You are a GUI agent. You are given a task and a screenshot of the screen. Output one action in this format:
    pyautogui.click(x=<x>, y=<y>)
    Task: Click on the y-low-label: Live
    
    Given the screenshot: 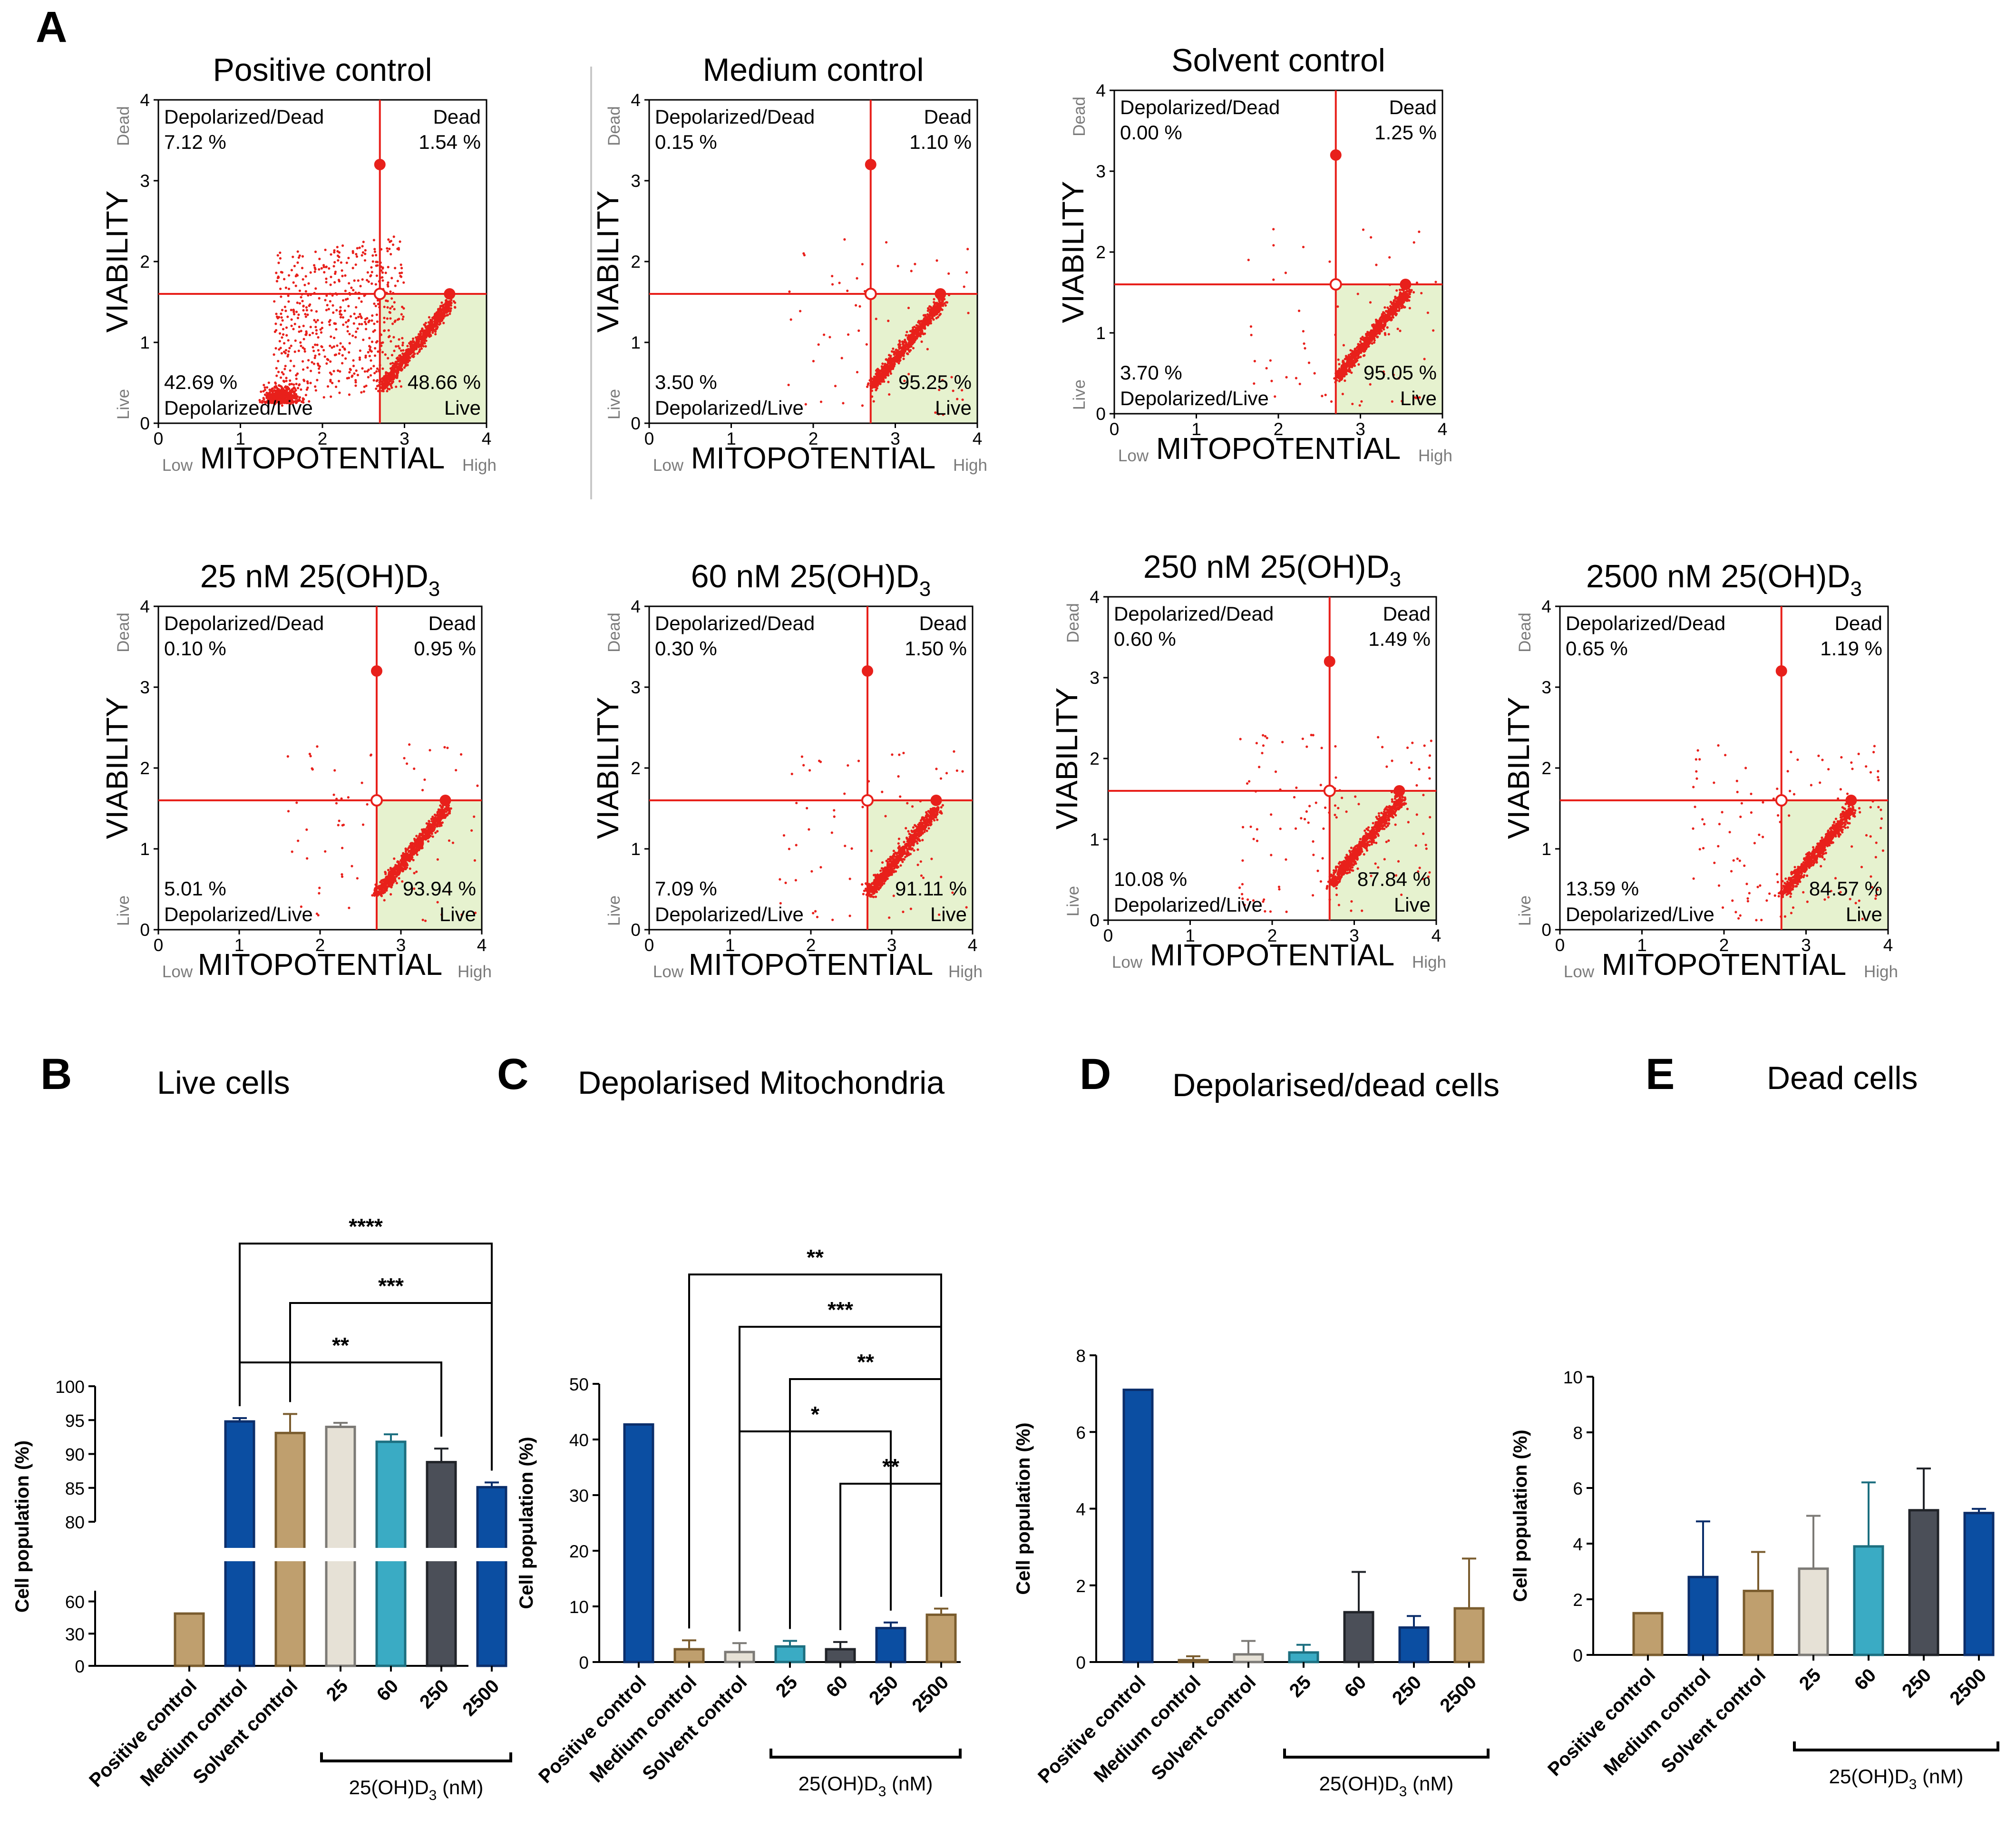 What is the action you would take?
    pyautogui.click(x=1080, y=394)
    